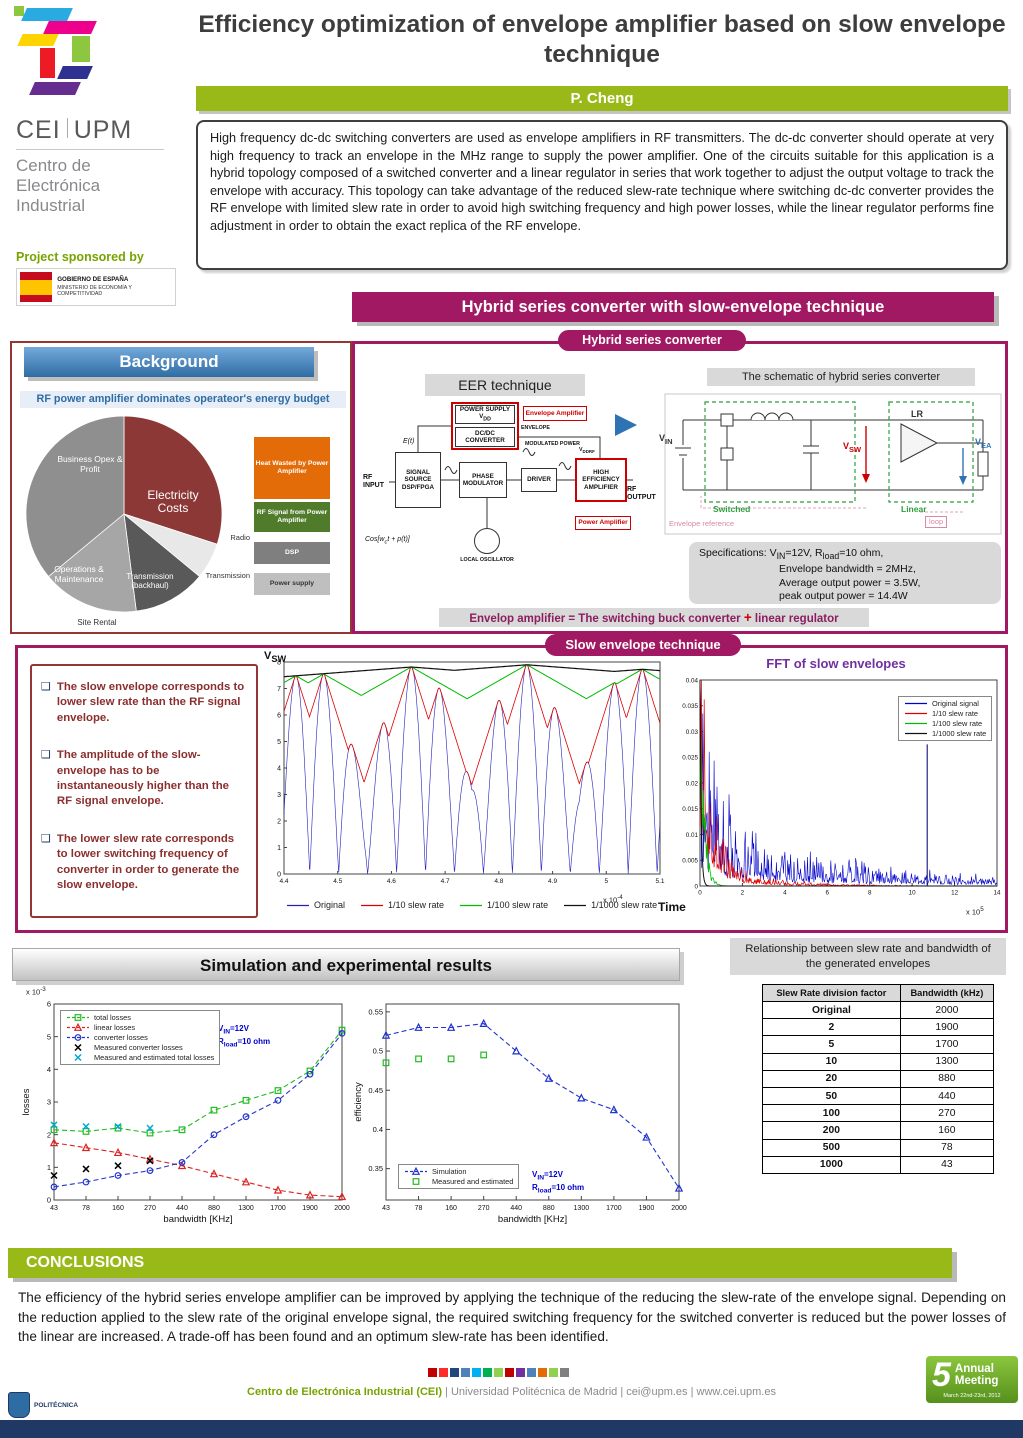  What do you see at coordinates (154, 1057) in the screenshot?
I see `legend-label: Measured and estimated total losses` at bounding box center [154, 1057].